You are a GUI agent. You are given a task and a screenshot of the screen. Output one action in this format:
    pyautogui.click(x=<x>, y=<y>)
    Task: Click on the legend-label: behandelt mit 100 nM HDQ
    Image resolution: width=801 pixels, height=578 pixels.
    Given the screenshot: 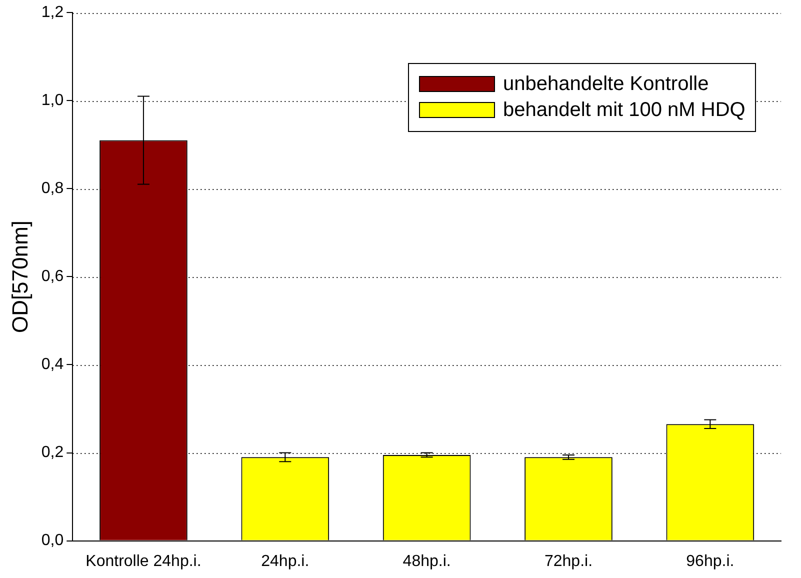 What is the action you would take?
    pyautogui.click(x=624, y=110)
    